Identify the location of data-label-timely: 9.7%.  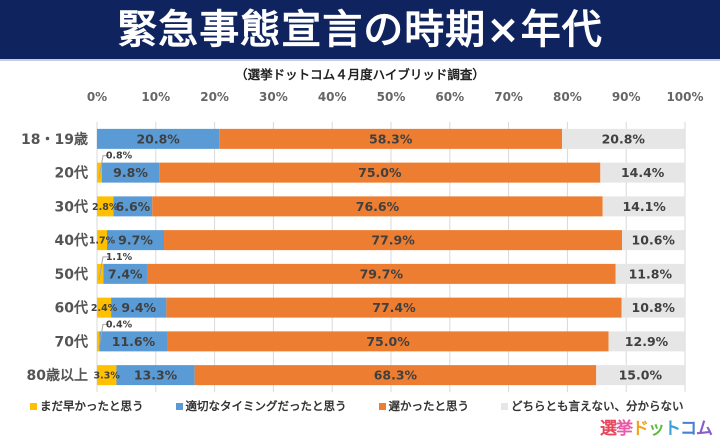
(135, 240).